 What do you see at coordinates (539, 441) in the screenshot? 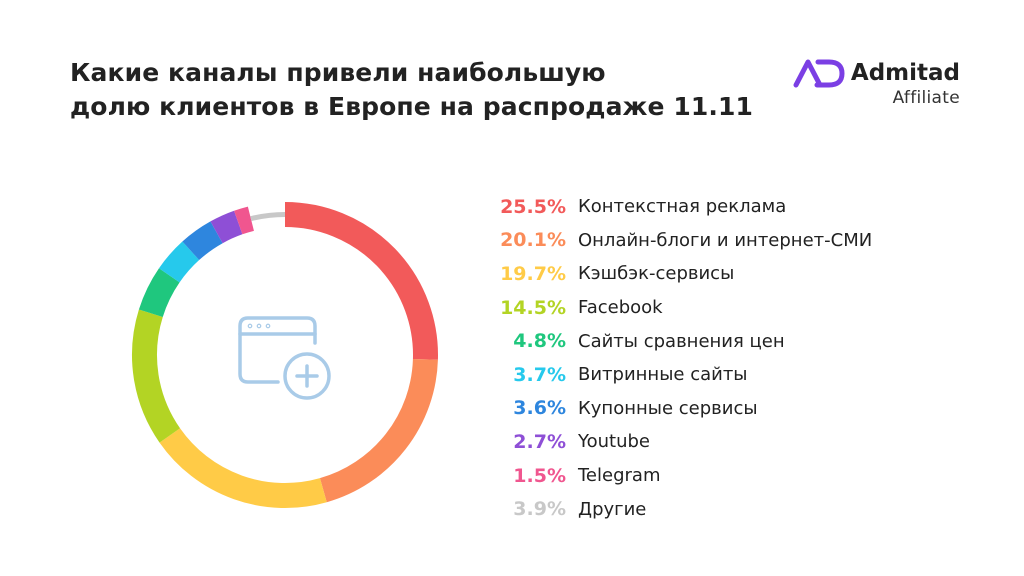
I see `legend-percent: 2.7%` at bounding box center [539, 441].